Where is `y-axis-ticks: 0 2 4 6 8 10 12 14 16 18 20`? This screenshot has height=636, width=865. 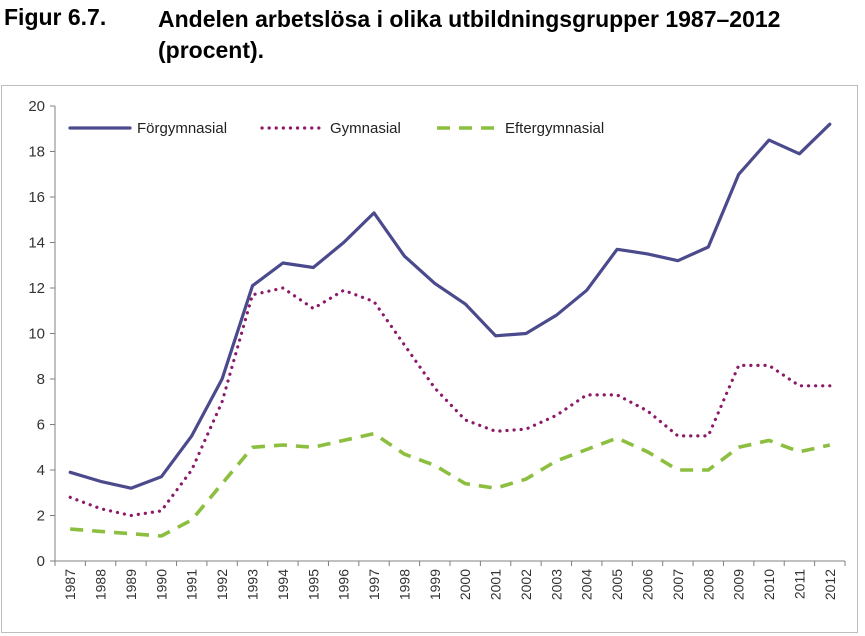
y-axis-ticks: 0 2 4 6 8 10 12 14 16 18 20 is located at coordinates (41, 334).